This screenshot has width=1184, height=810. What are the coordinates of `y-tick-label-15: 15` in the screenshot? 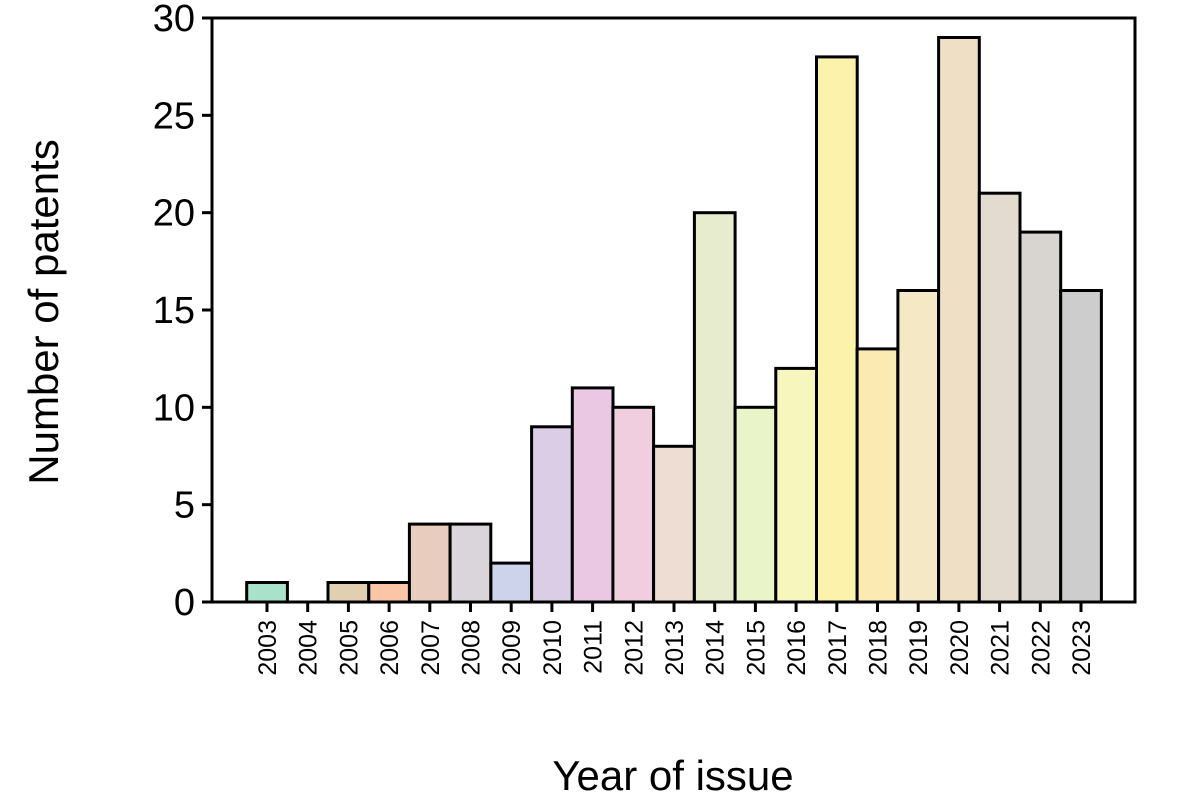 It's located at (174, 311).